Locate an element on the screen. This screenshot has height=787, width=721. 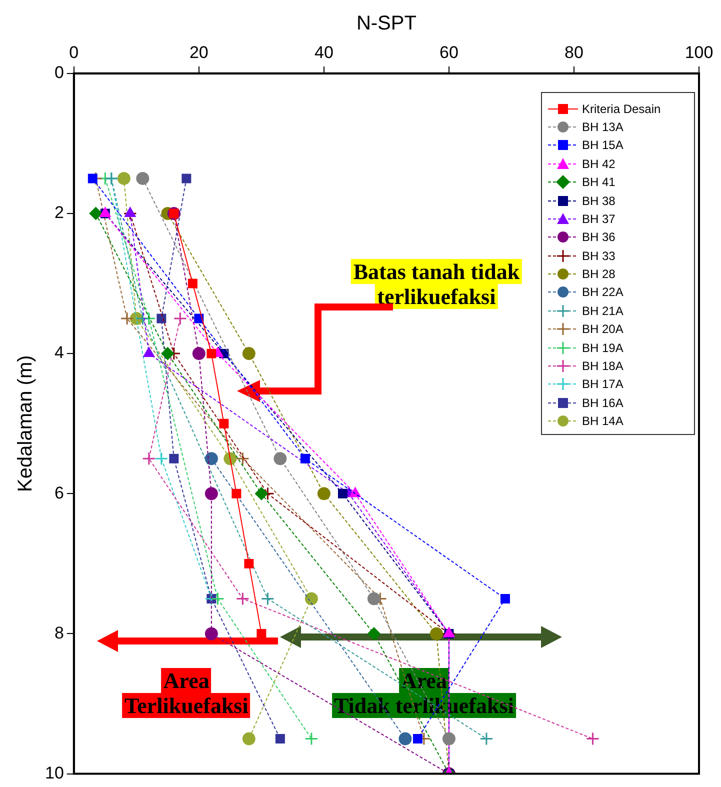
y-tick-label: 10 is located at coordinates (54, 772).